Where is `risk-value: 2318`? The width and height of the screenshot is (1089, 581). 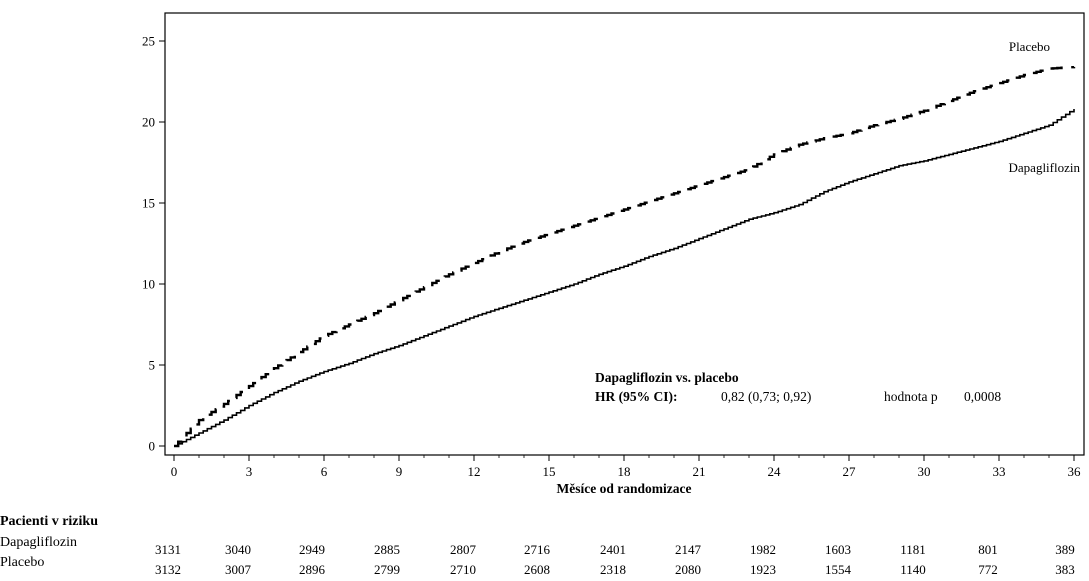 risk-value: 2318 is located at coordinates (613, 569).